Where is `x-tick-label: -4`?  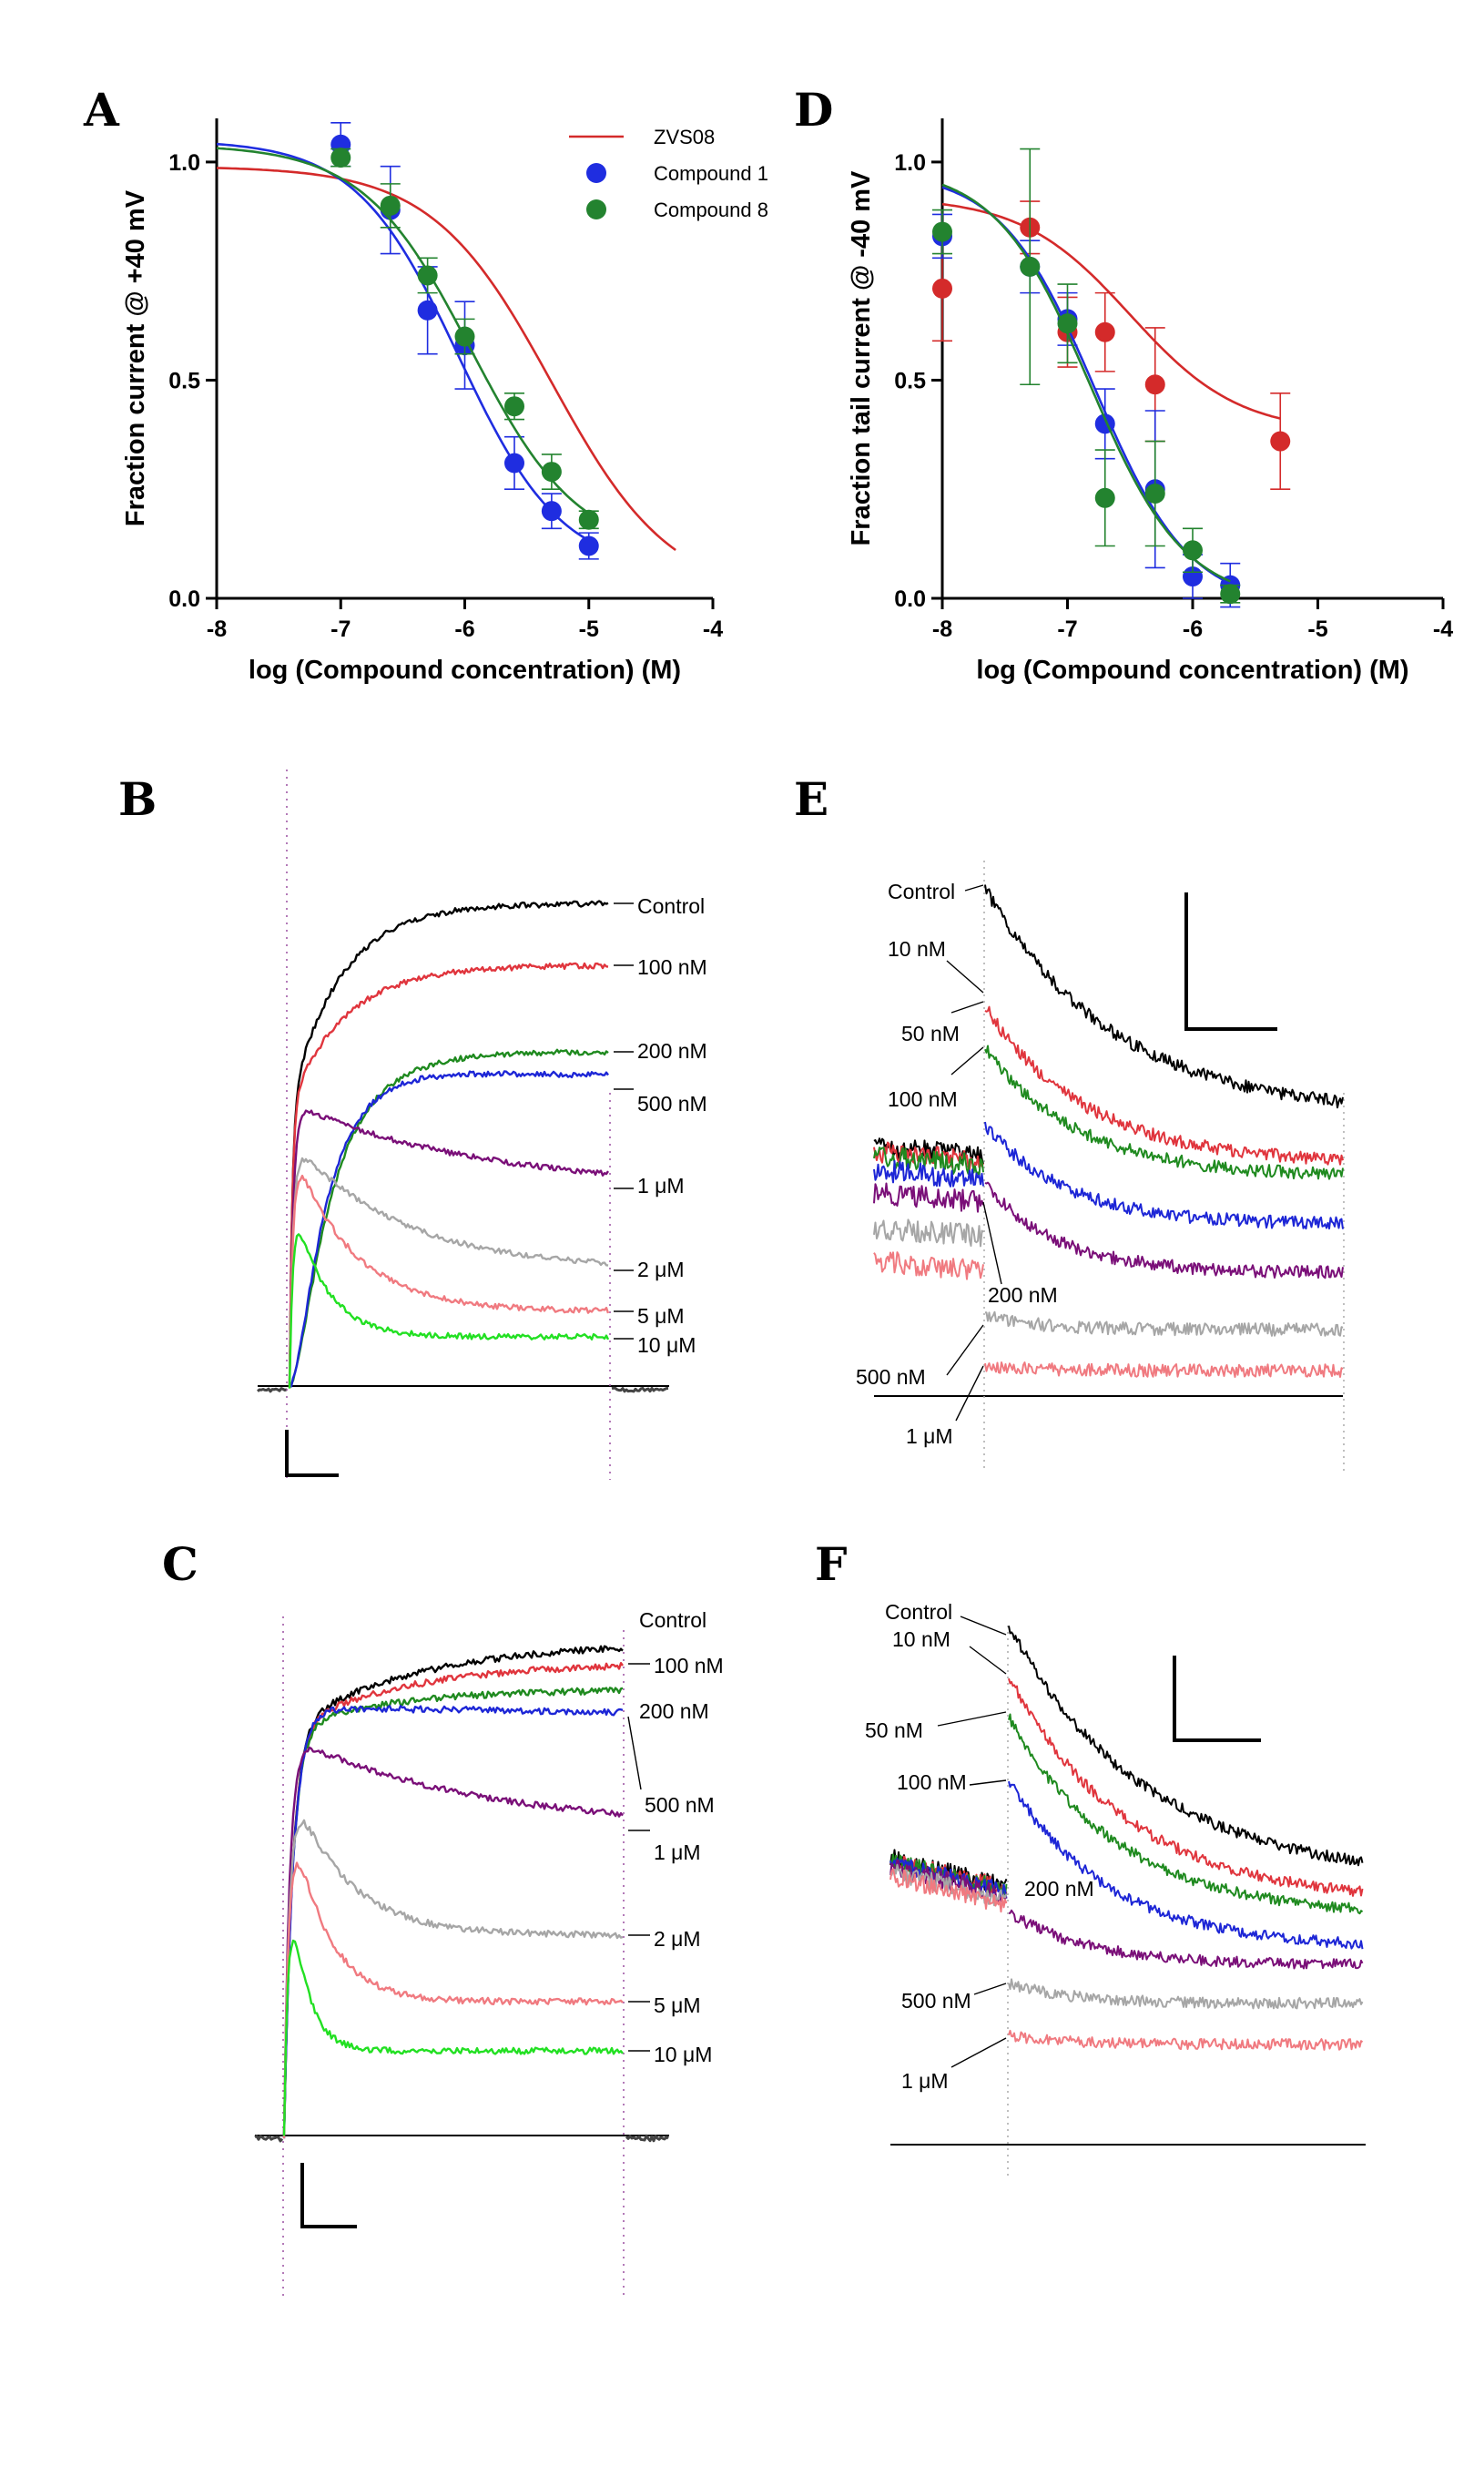 x-tick-label: -4 is located at coordinates (713, 629).